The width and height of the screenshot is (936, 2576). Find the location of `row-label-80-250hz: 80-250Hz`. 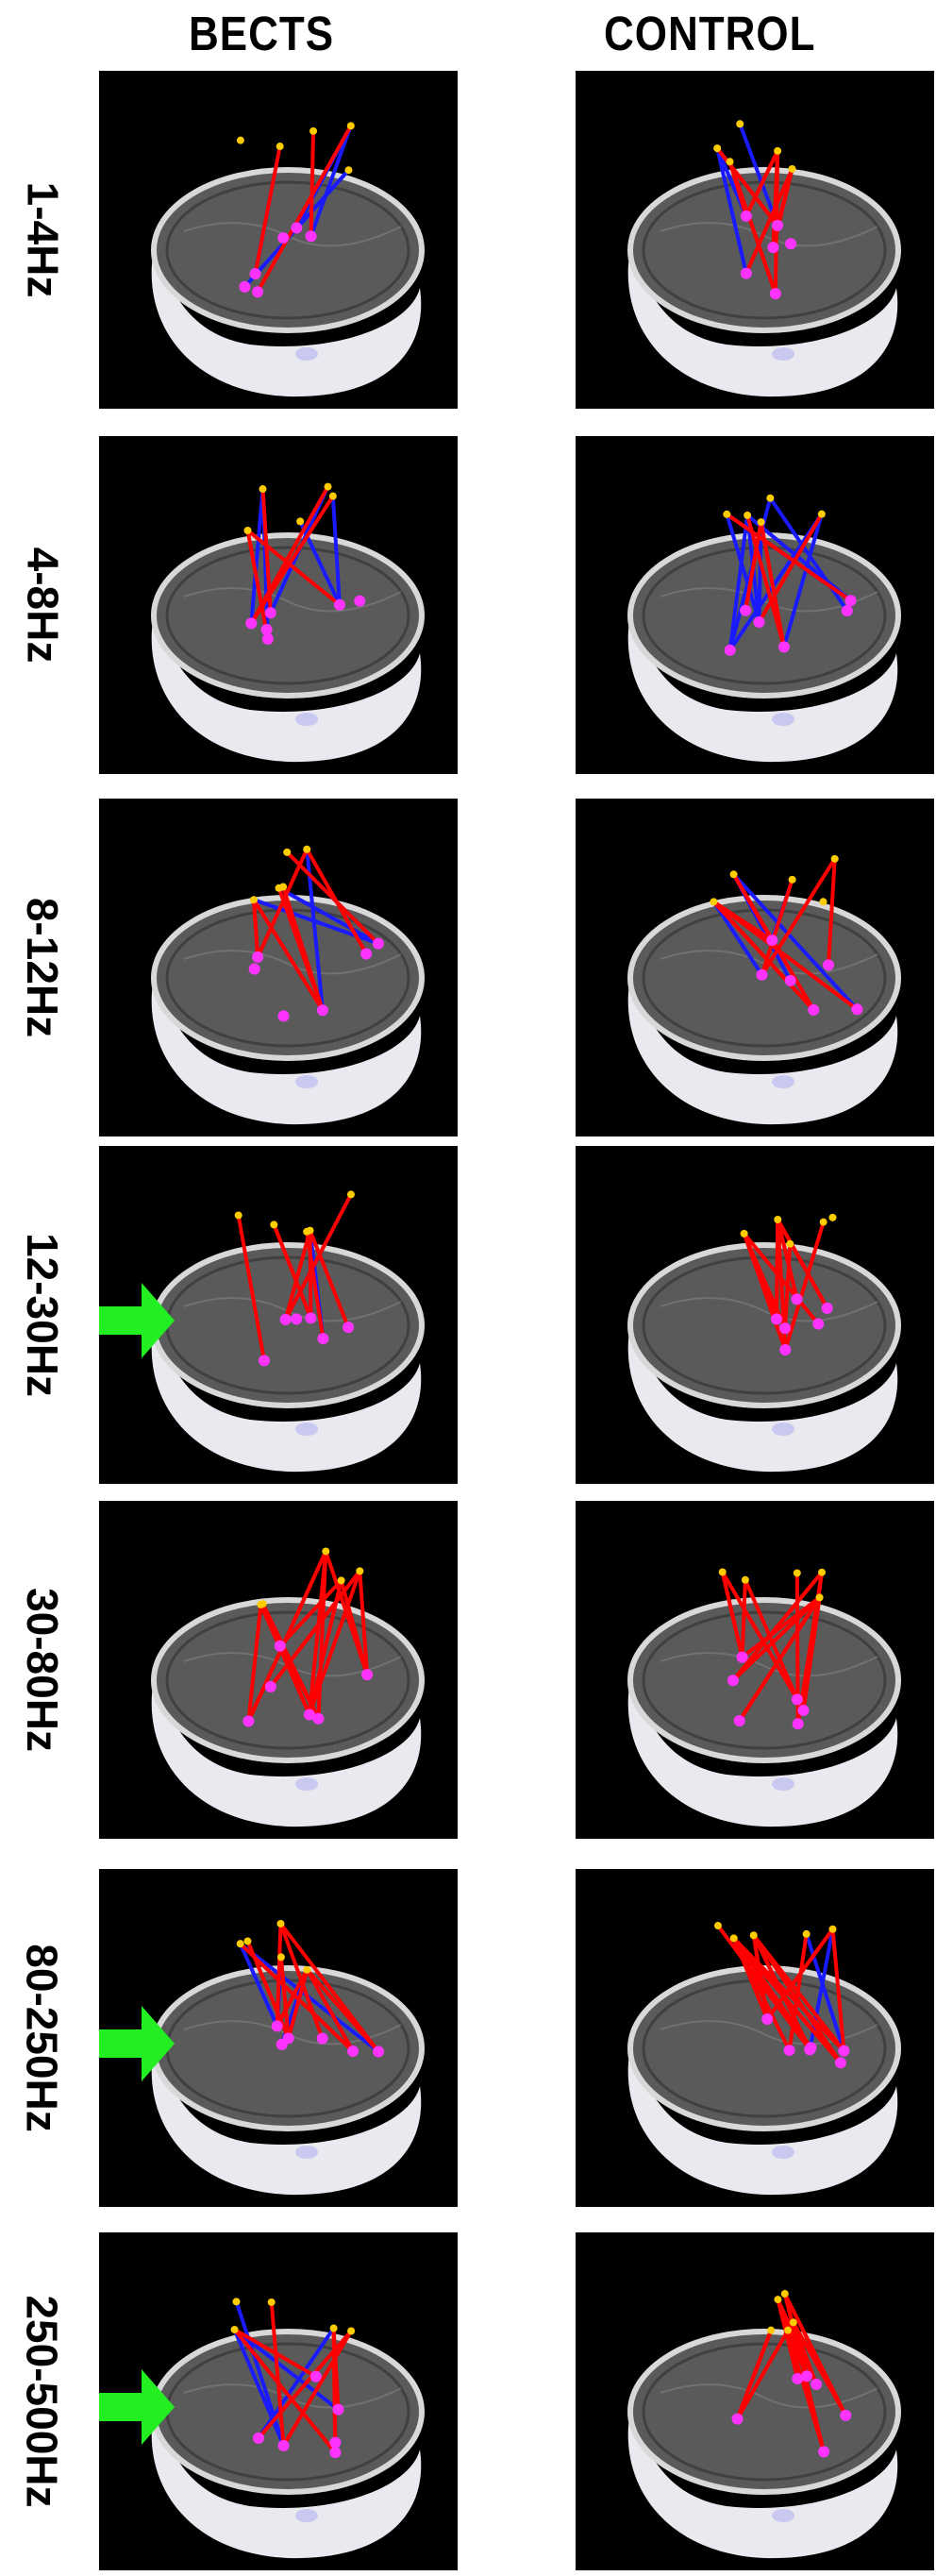

row-label-80-250hz: 80-250Hz is located at coordinates (43, 2038).